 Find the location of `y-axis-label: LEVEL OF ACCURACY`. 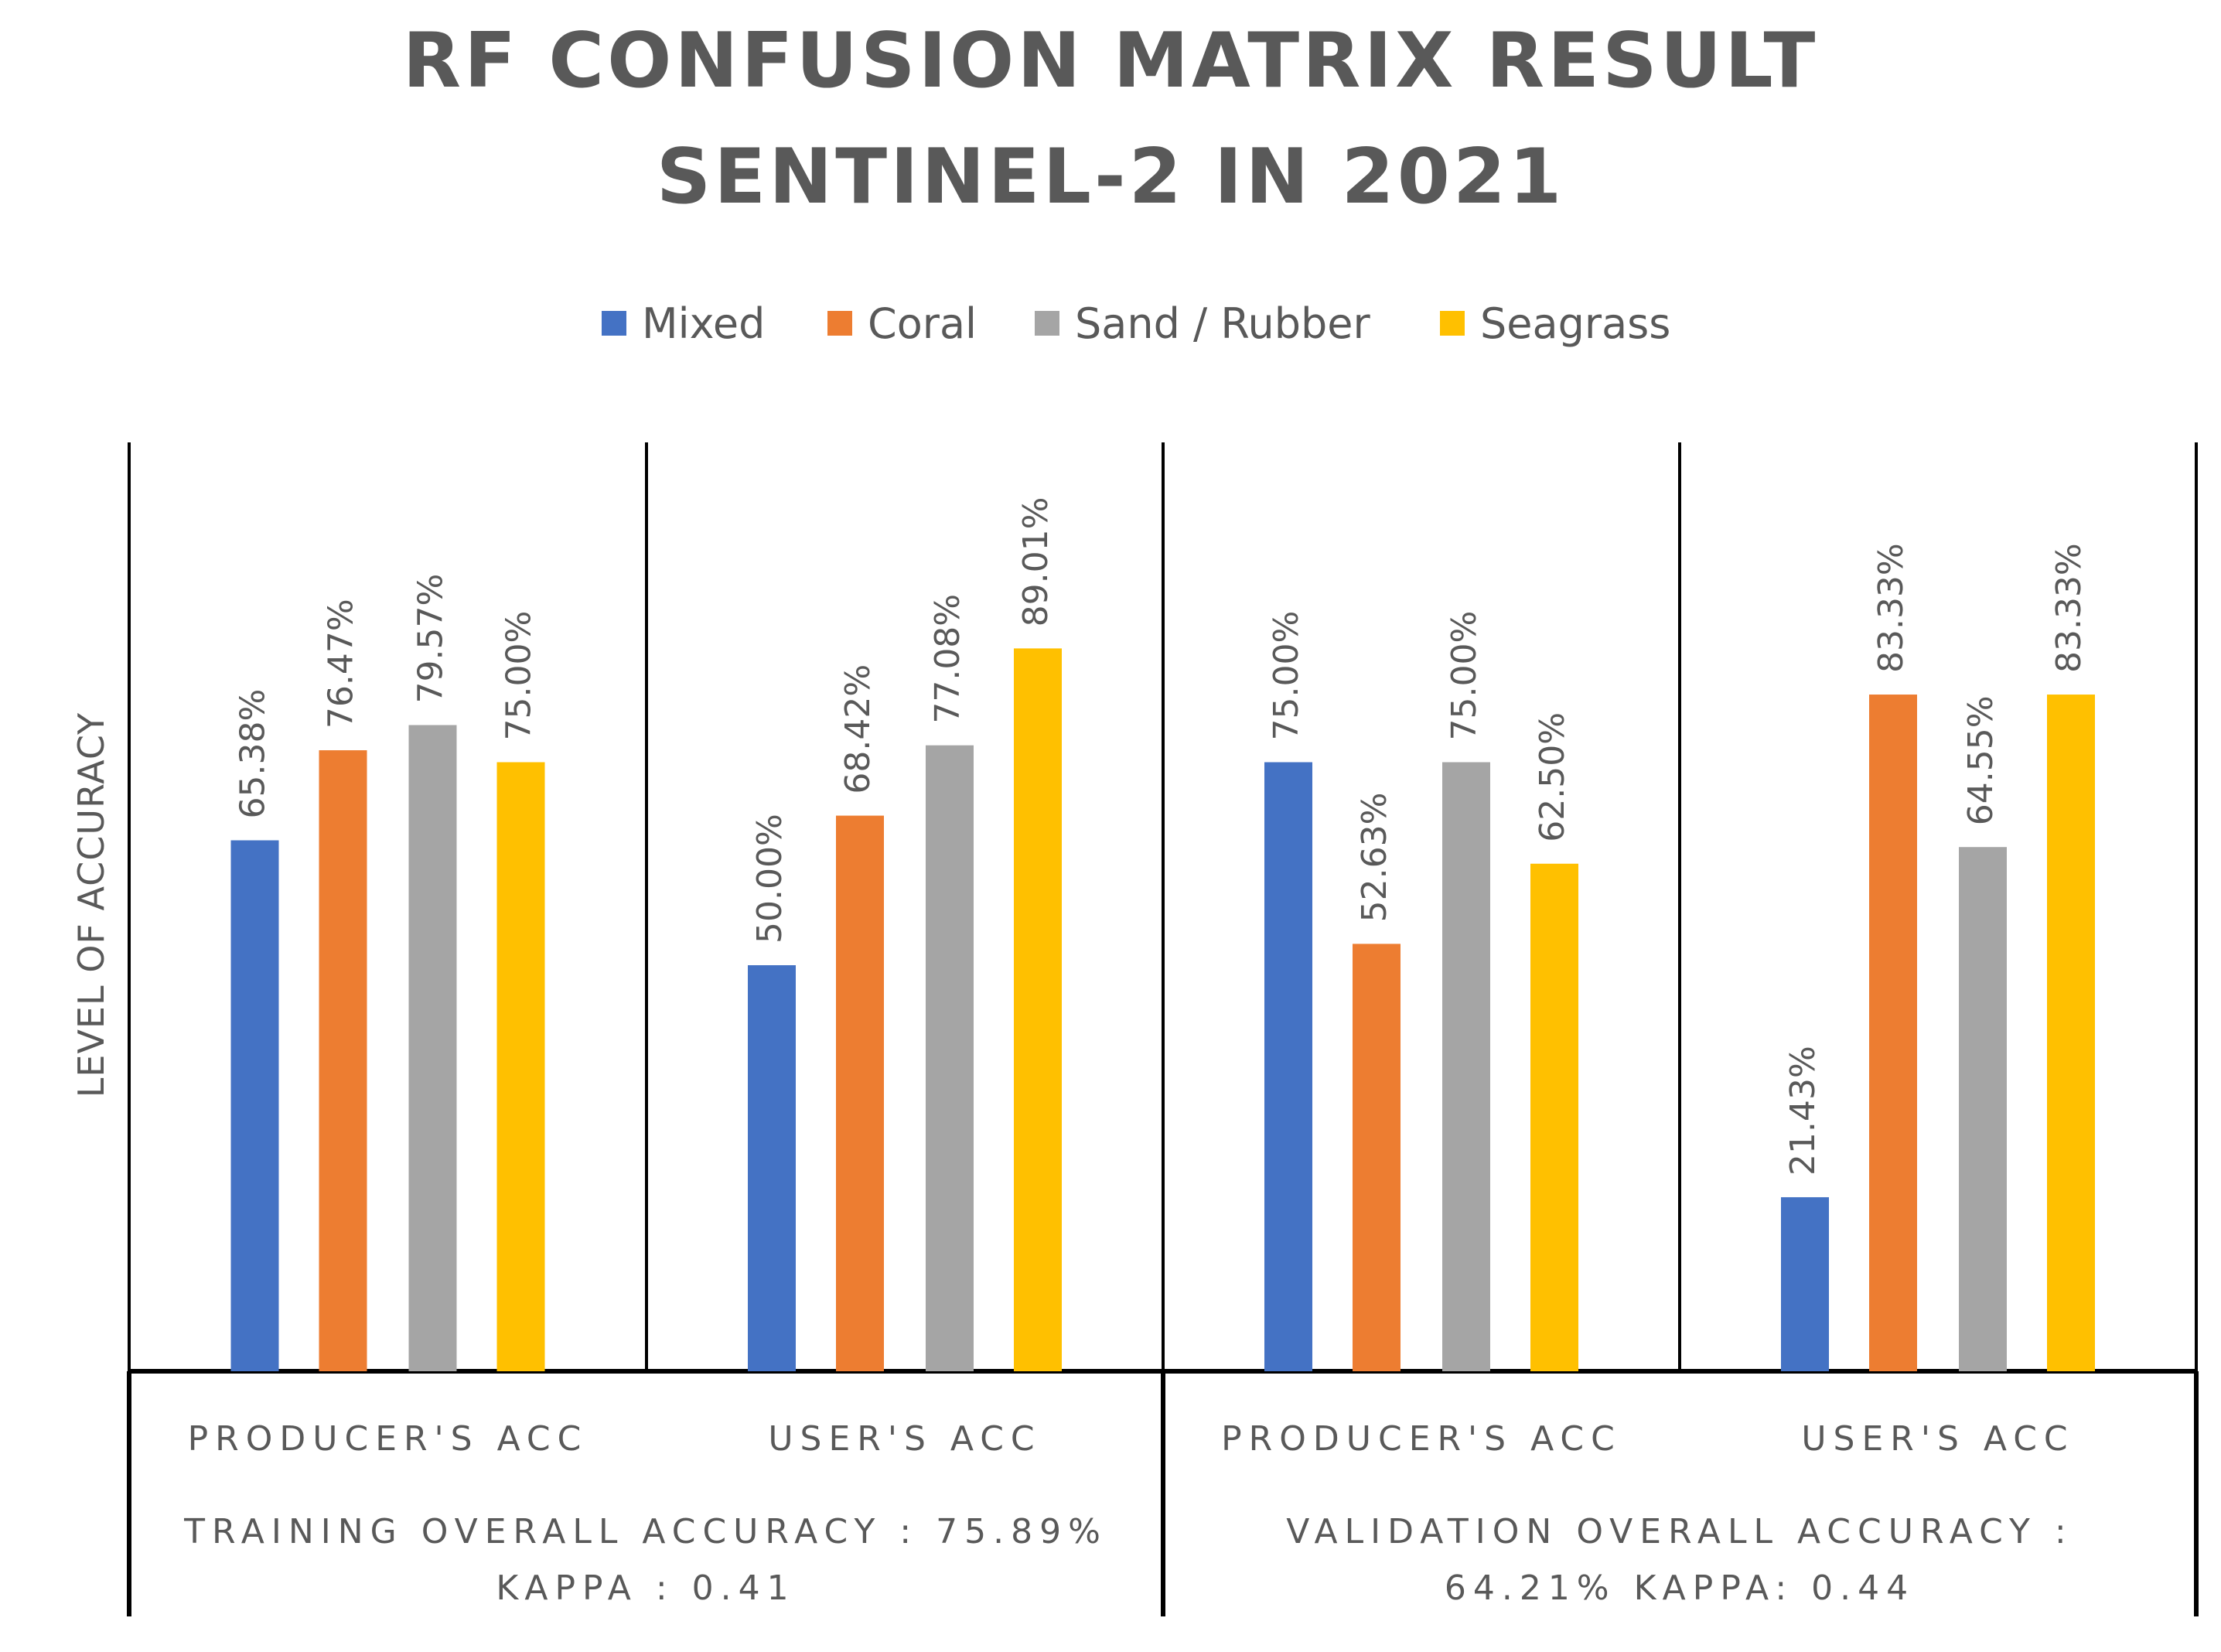

y-axis-label: LEVEL OF ACCURACY is located at coordinates (91, 905).